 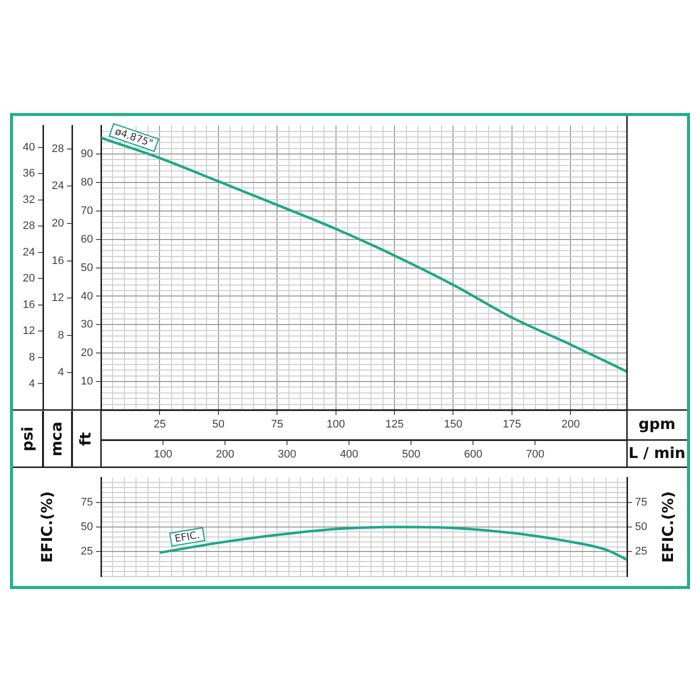 What do you see at coordinates (58, 224) in the screenshot?
I see `y3-tick-label: 20` at bounding box center [58, 224].